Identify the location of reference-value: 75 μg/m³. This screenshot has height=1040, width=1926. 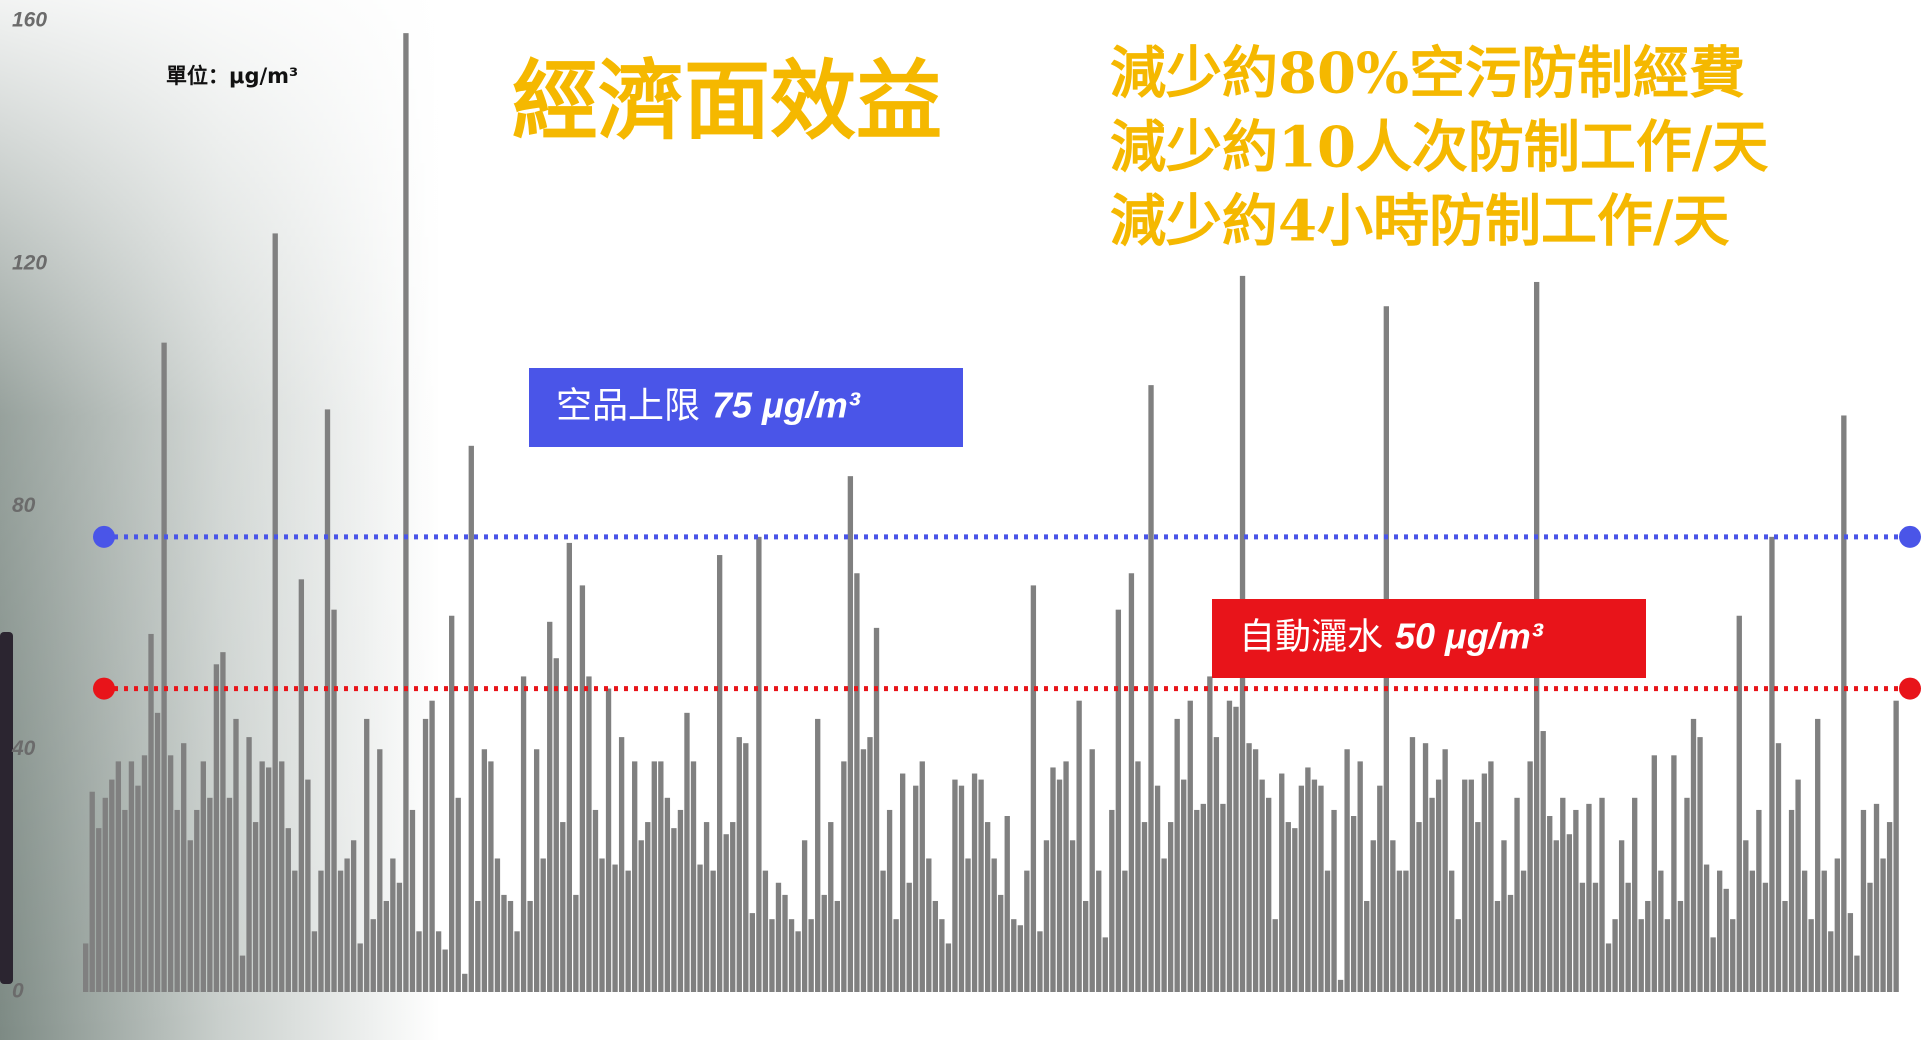
(786, 404).